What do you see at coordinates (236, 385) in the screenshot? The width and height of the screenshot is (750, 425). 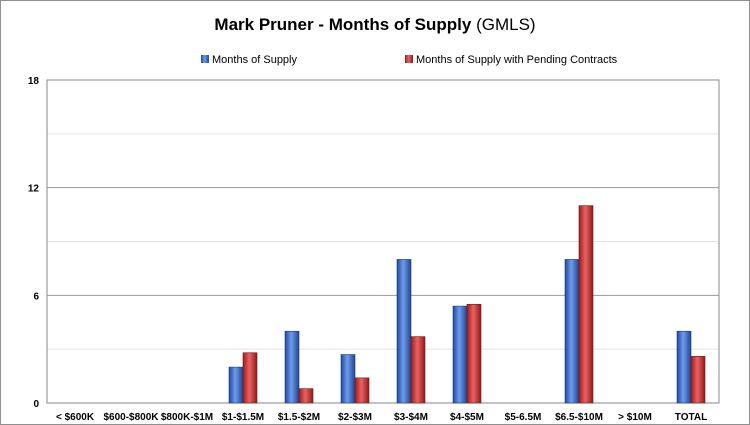 I see `bar-months-of-supply-1-1-5m` at bounding box center [236, 385].